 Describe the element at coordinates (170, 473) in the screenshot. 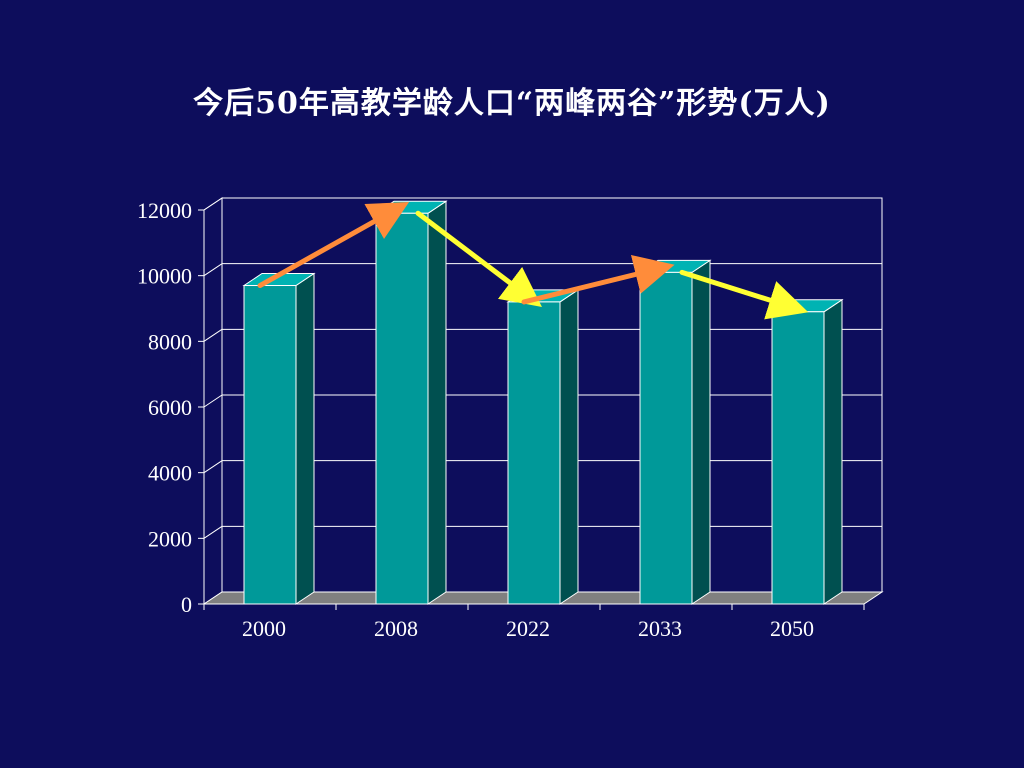

I see `y-tick-label: 4000` at that location.